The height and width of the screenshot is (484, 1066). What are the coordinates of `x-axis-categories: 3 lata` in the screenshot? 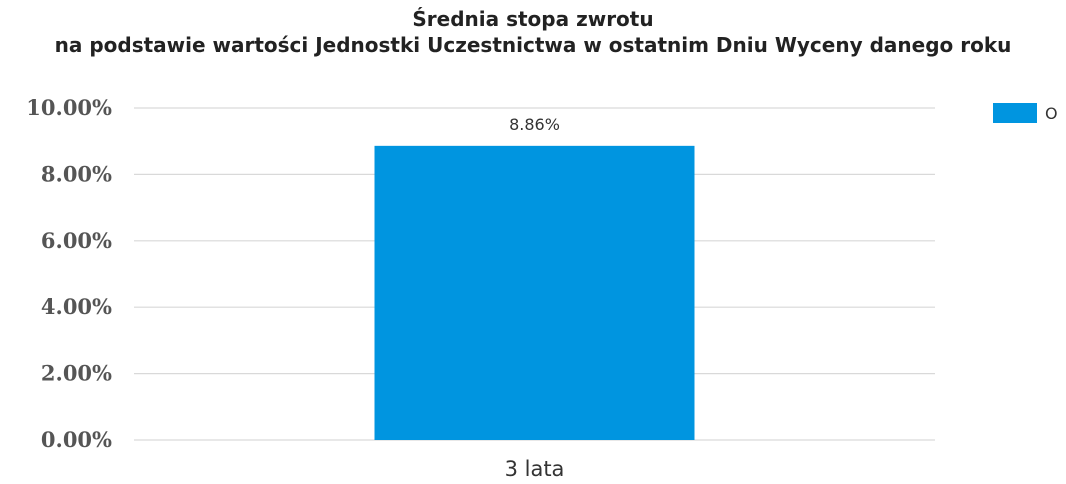 It's located at (535, 469).